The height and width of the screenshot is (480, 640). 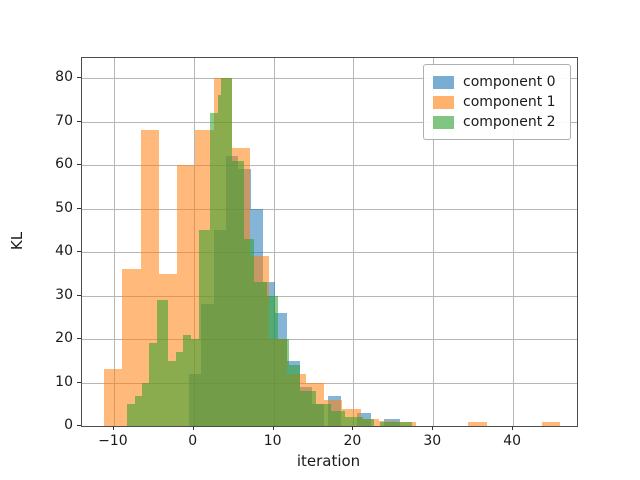 What do you see at coordinates (64, 120) in the screenshot?
I see `y-tick-label: 70` at bounding box center [64, 120].